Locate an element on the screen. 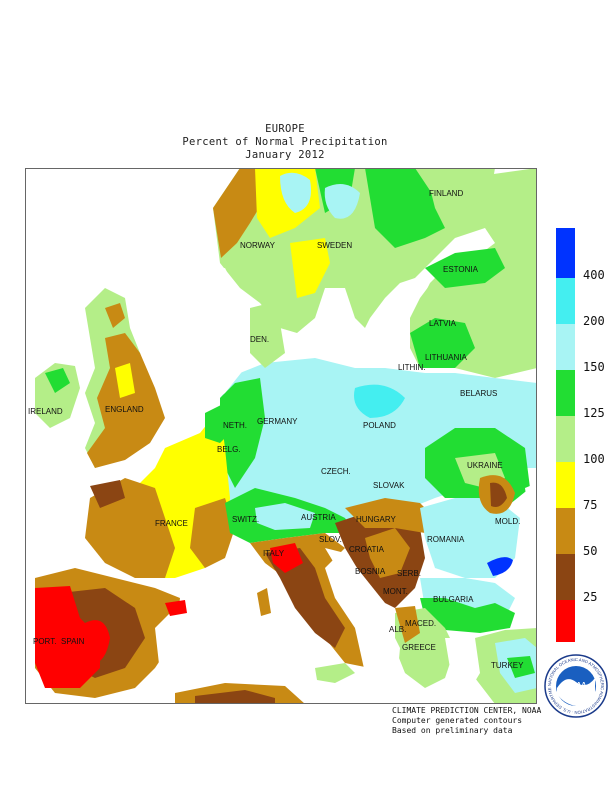 This screenshot has height=792, width=612. label-hungary: HUNGARY is located at coordinates (376, 519).